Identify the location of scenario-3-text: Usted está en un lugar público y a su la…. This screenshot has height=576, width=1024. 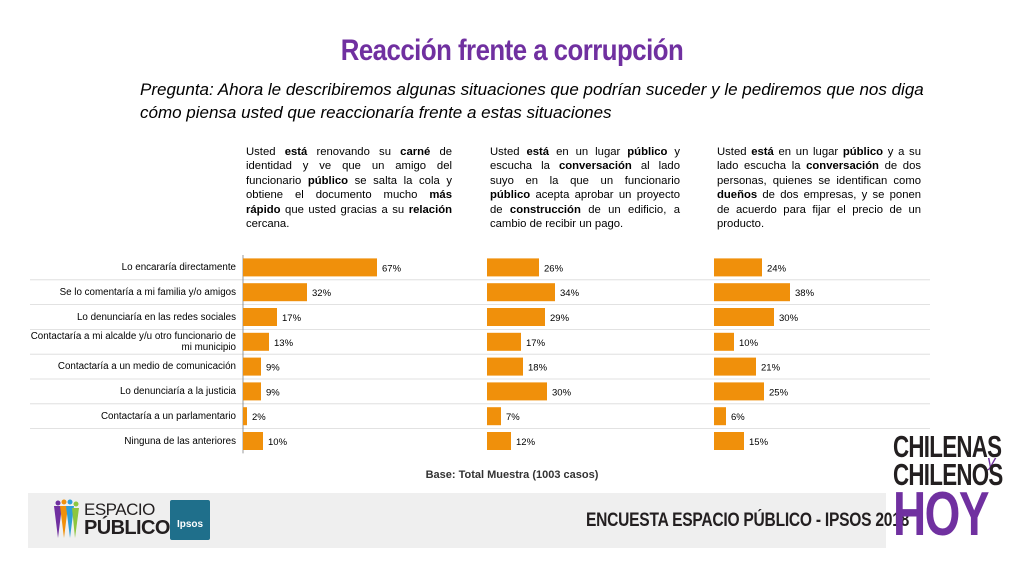
(819, 188).